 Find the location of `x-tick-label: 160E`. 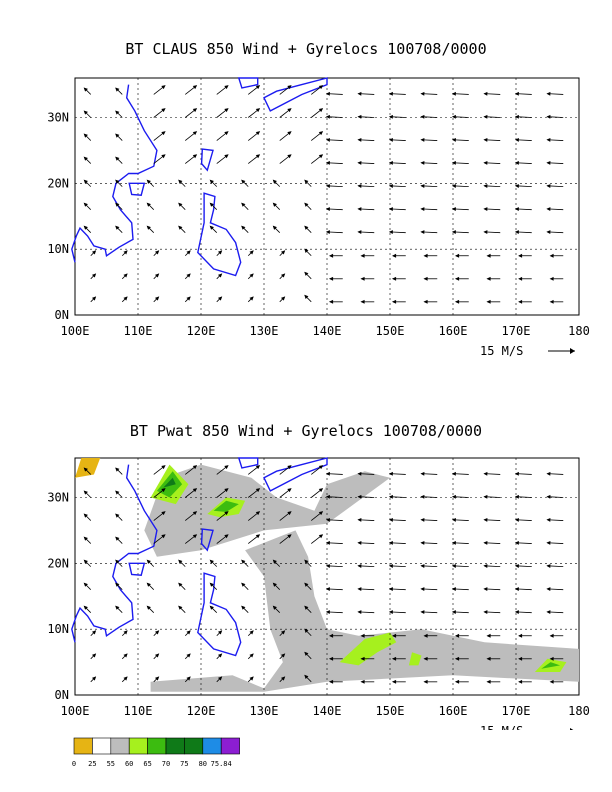

x-tick-label: 160E is located at coordinates (453, 711).